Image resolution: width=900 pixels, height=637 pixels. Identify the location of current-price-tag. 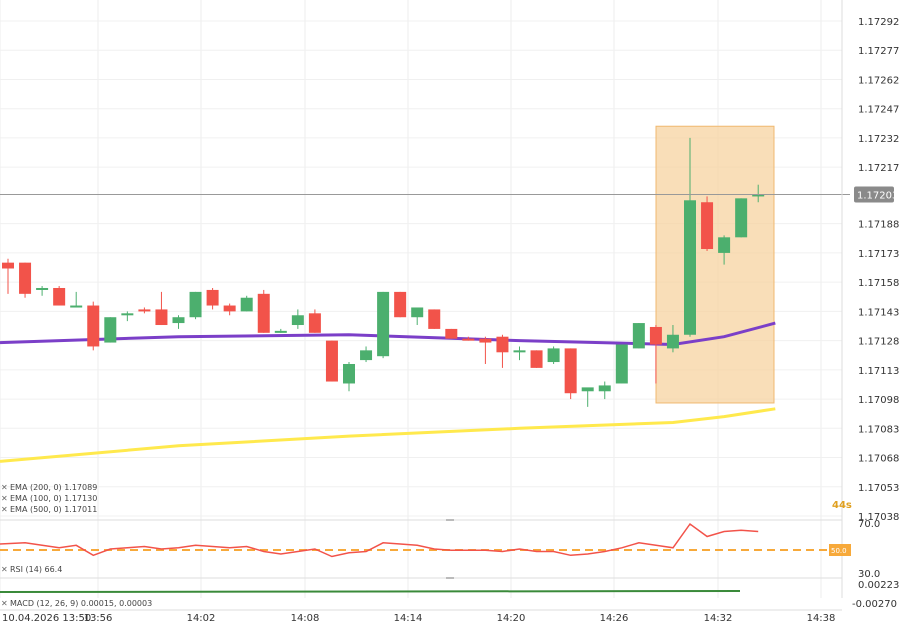
(874, 194).